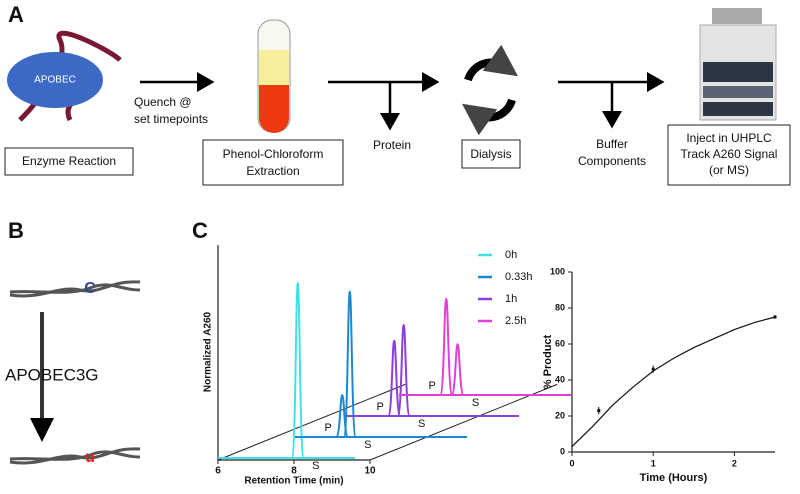 The height and width of the screenshot is (494, 800). I want to click on y-tick-label: 100, so click(557, 271).